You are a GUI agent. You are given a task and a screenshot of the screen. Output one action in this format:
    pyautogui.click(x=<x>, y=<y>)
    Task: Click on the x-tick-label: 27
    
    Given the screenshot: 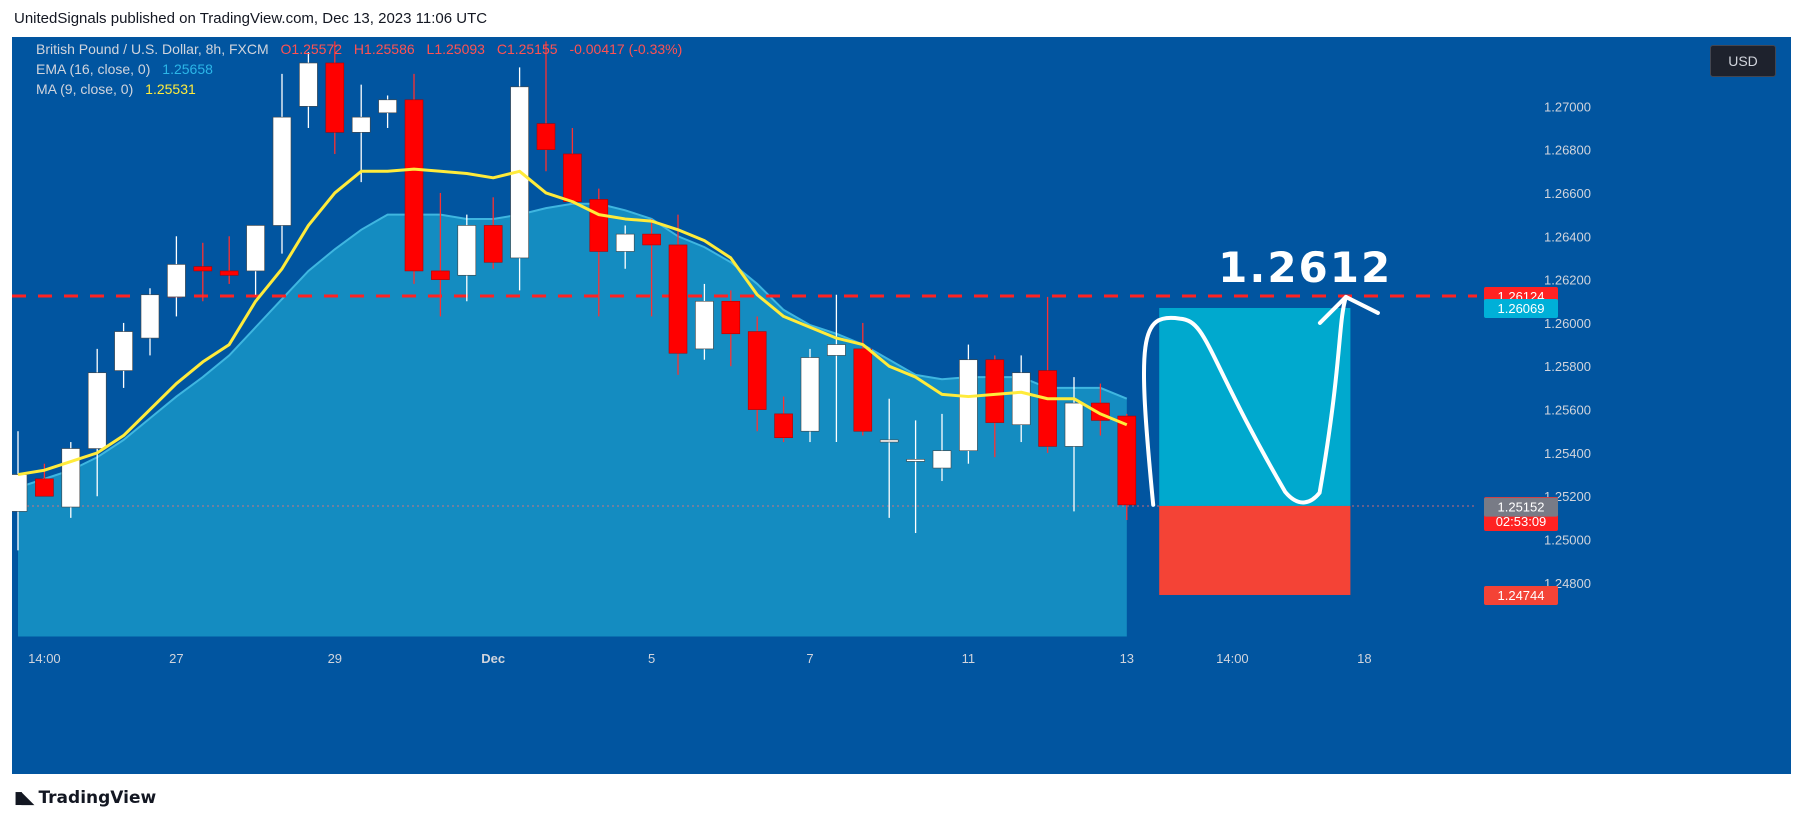 What is the action you would take?
    pyautogui.click(x=176, y=658)
    